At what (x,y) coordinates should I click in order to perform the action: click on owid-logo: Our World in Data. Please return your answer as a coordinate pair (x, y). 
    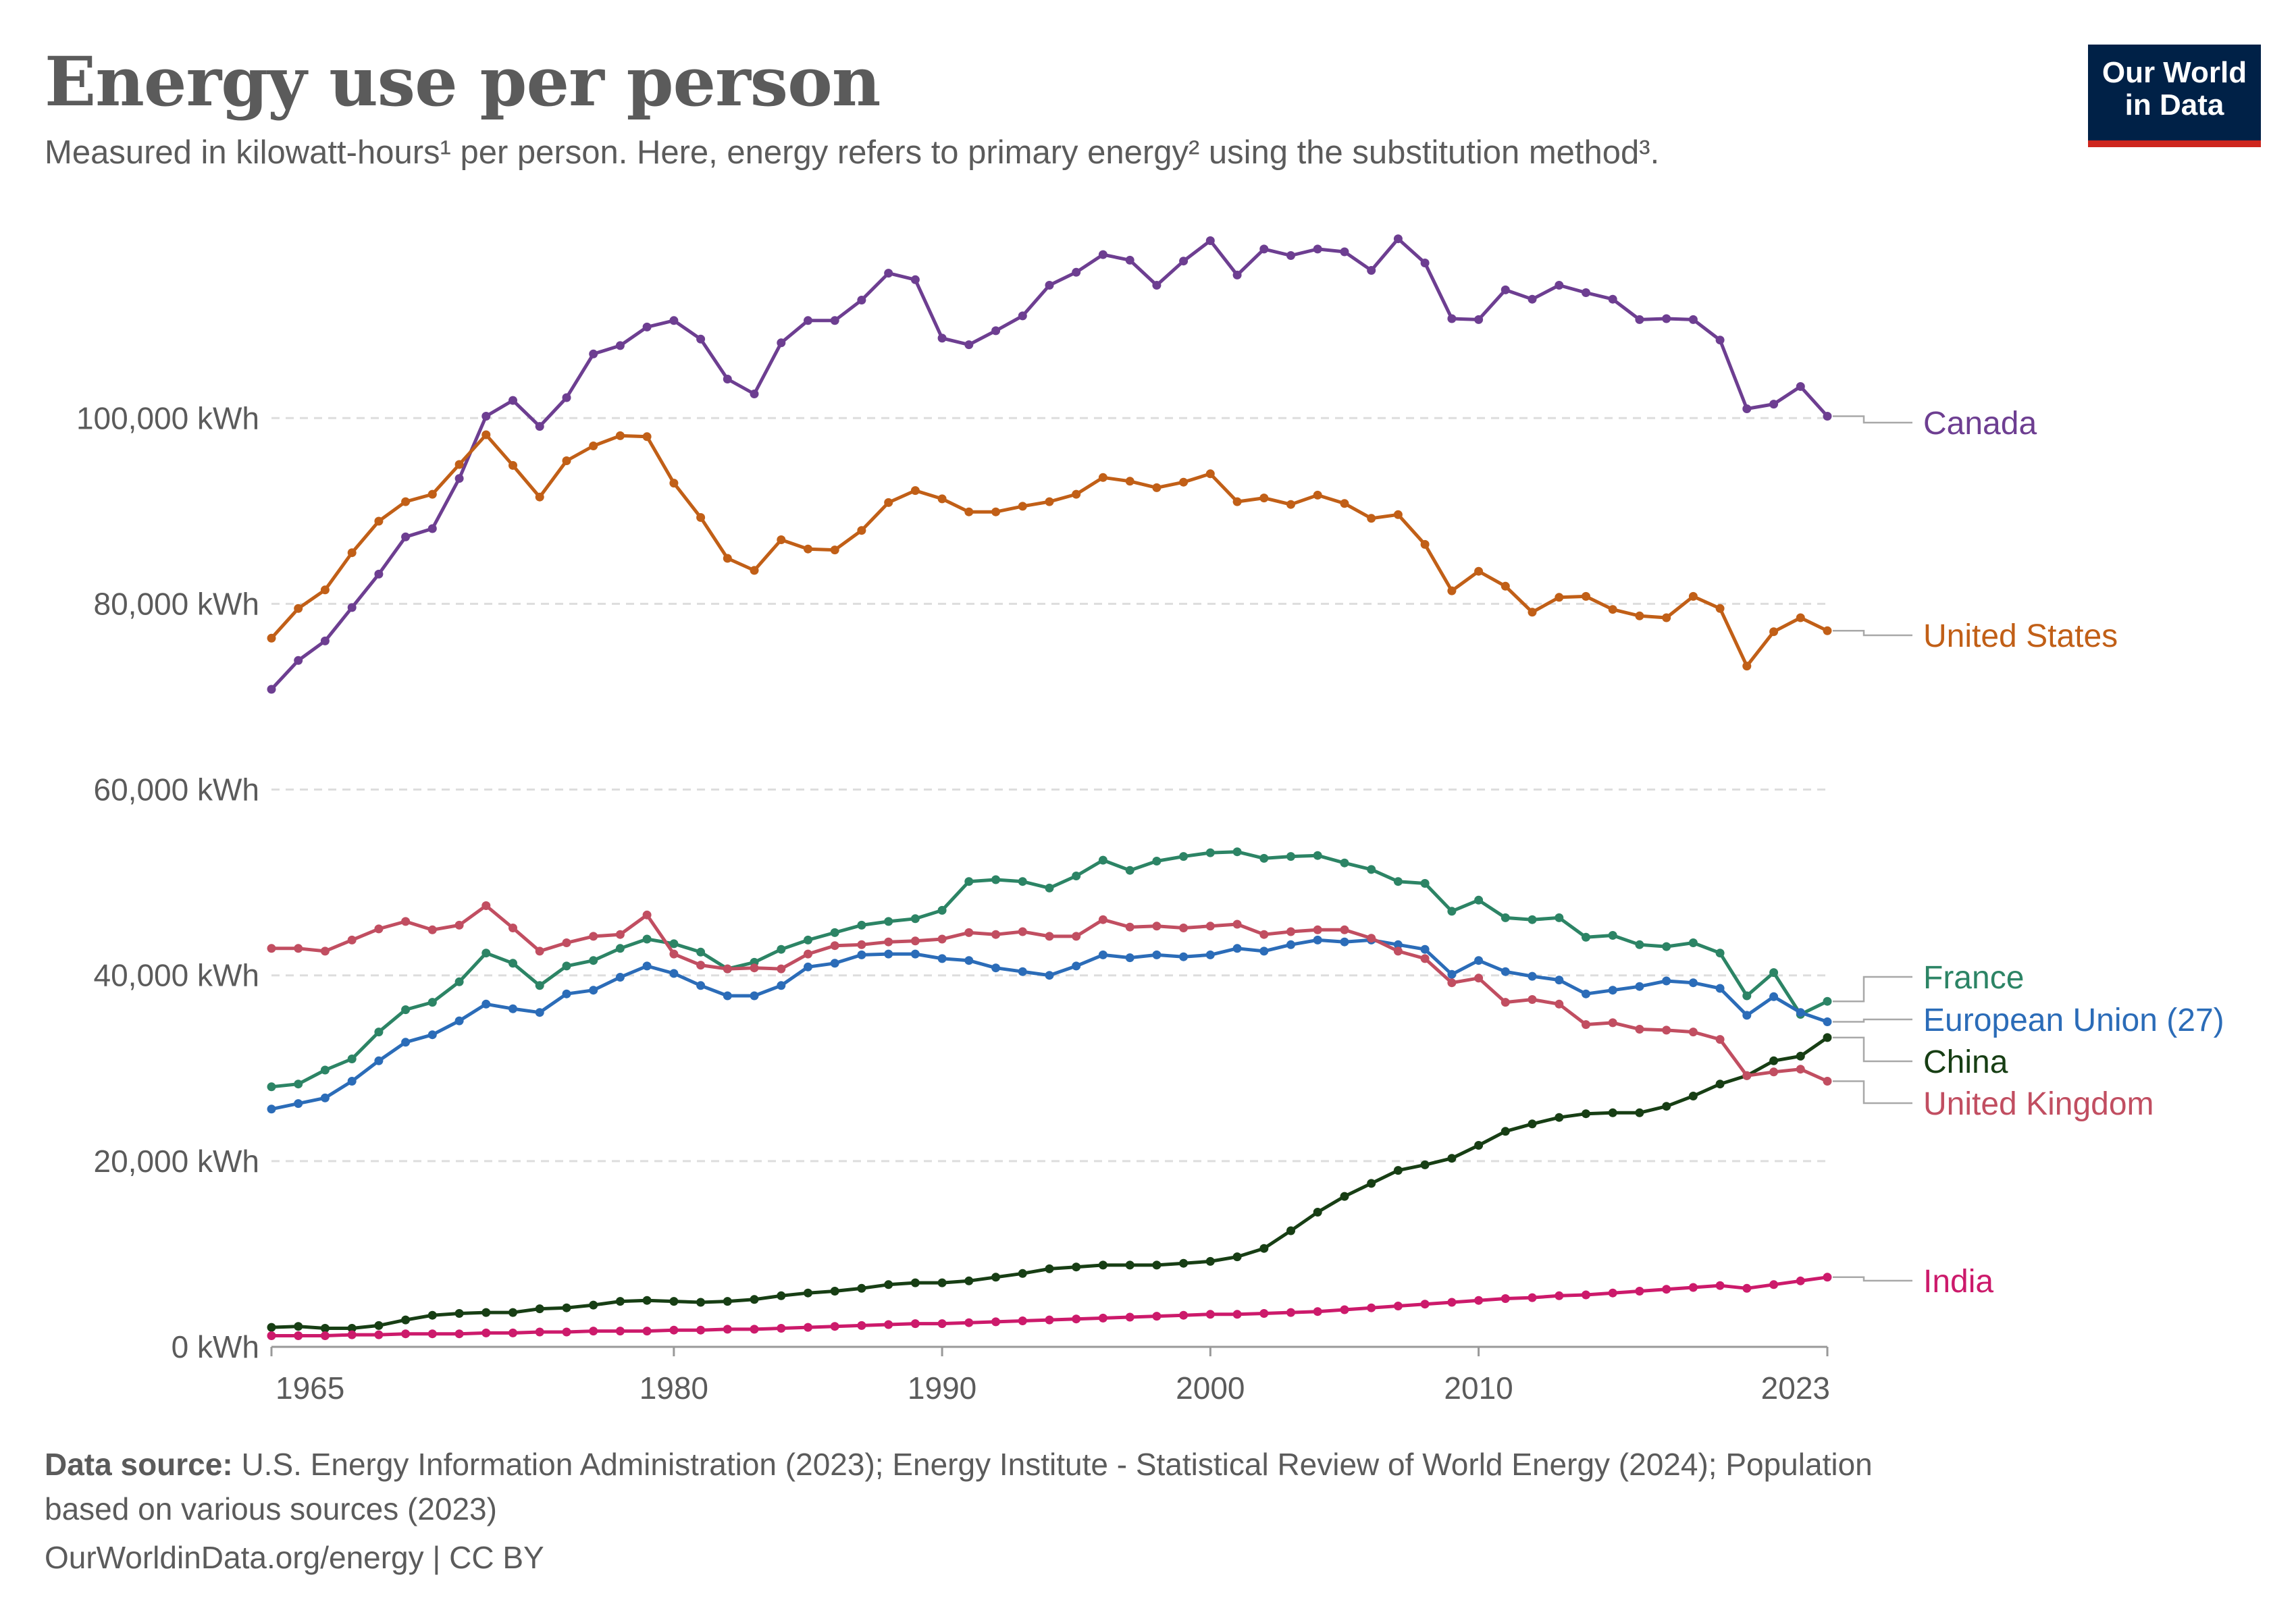
    Looking at the image, I should click on (2174, 96).